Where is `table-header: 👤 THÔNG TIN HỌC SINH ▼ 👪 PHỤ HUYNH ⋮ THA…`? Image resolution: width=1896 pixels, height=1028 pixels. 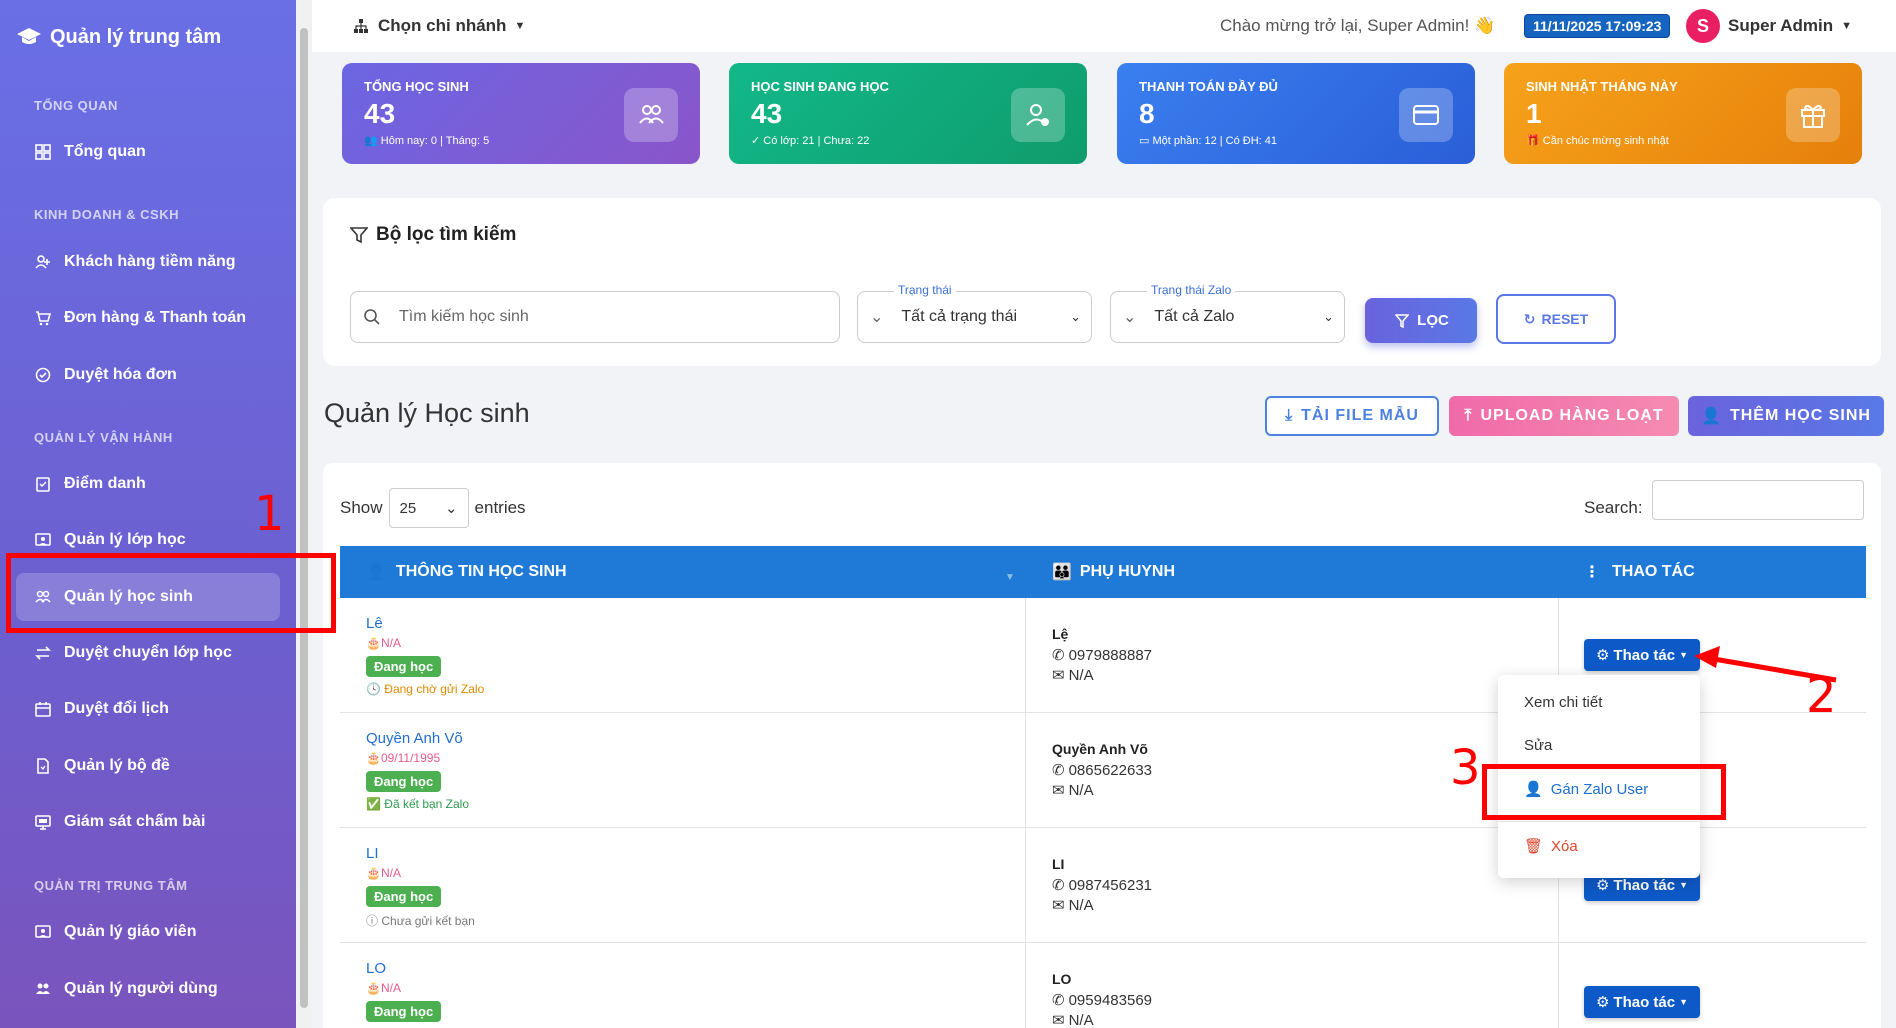
table-header: 👤 THÔNG TIN HỌC SINH ▼ 👪 PHỤ HUYNH ⋮ THA… is located at coordinates (1103, 572).